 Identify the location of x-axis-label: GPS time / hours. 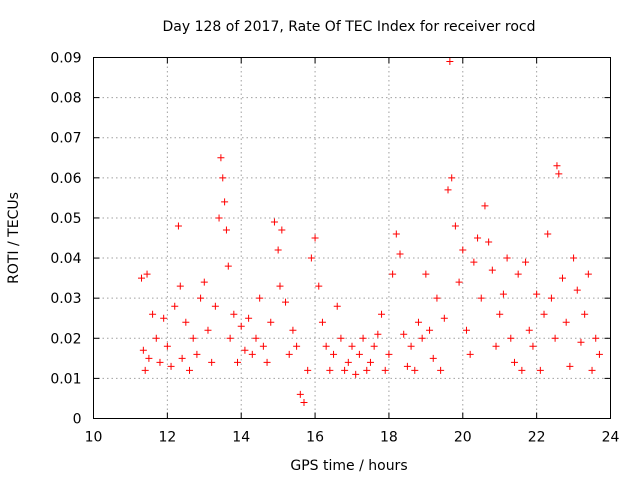
(348, 466).